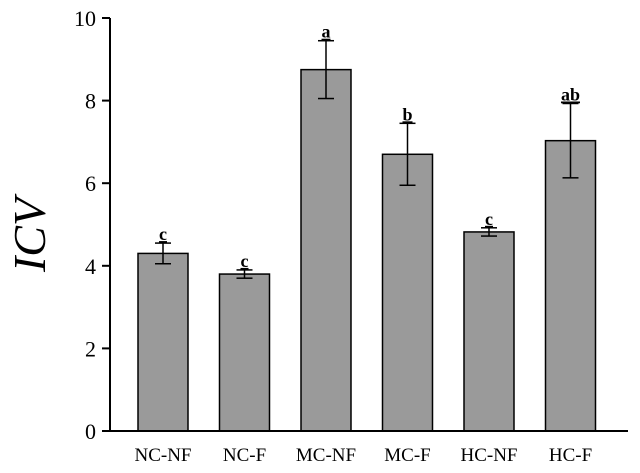 The height and width of the screenshot is (473, 640). What do you see at coordinates (90, 101) in the screenshot?
I see `y-tick-label: 8` at bounding box center [90, 101].